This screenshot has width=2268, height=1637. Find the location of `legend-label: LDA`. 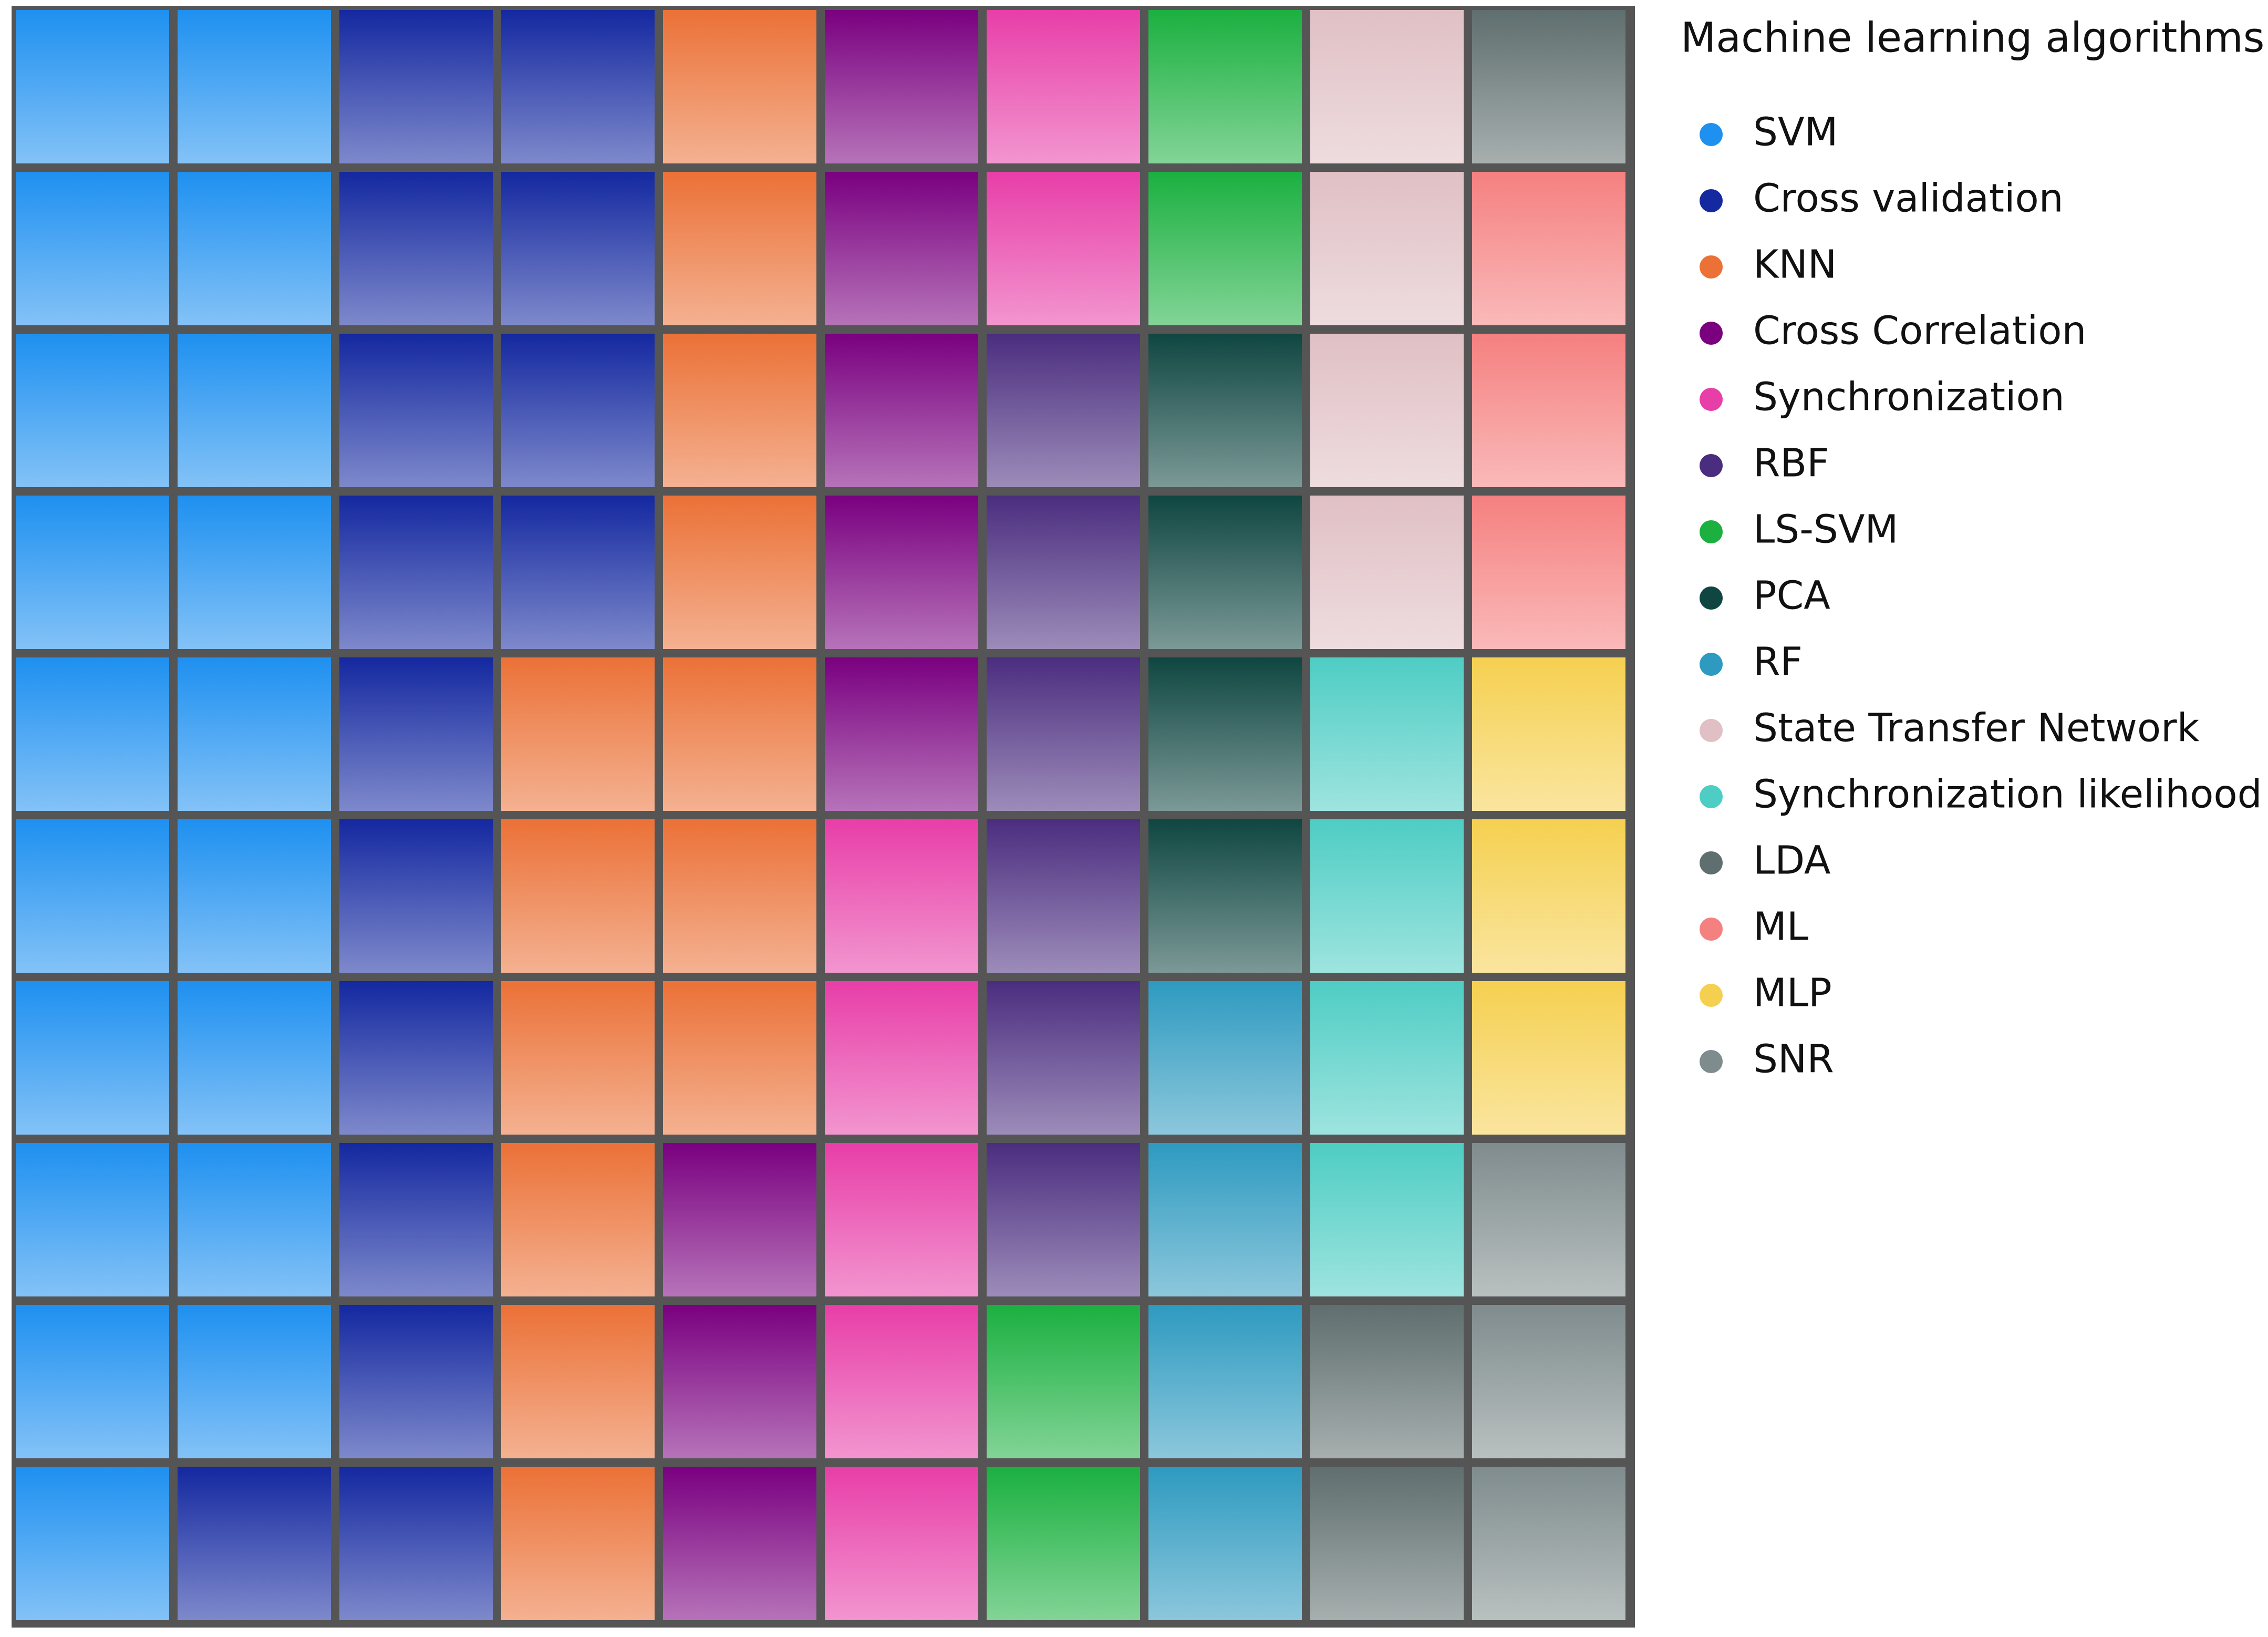

legend-label: LDA is located at coordinates (1792, 860).